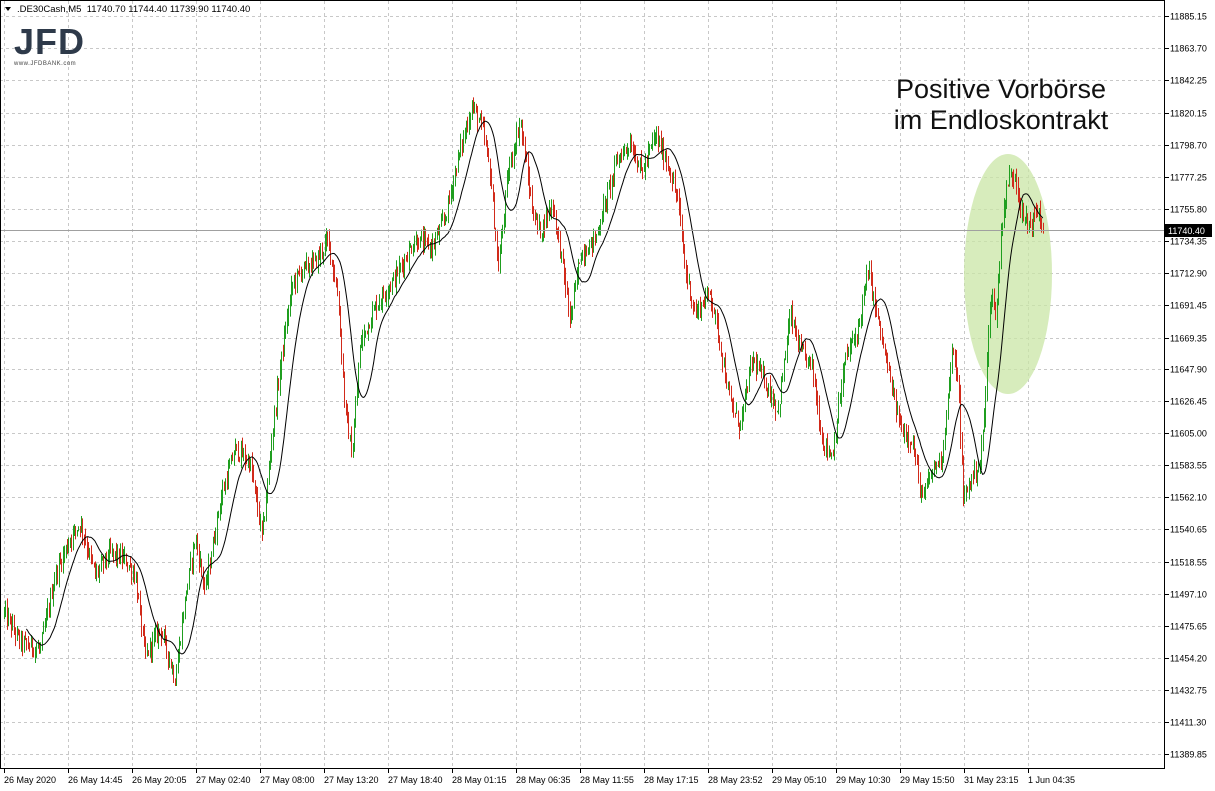 Image resolution: width=1215 pixels, height=791 pixels. I want to click on x-tick-label: 28 May 11:55, so click(607, 780).